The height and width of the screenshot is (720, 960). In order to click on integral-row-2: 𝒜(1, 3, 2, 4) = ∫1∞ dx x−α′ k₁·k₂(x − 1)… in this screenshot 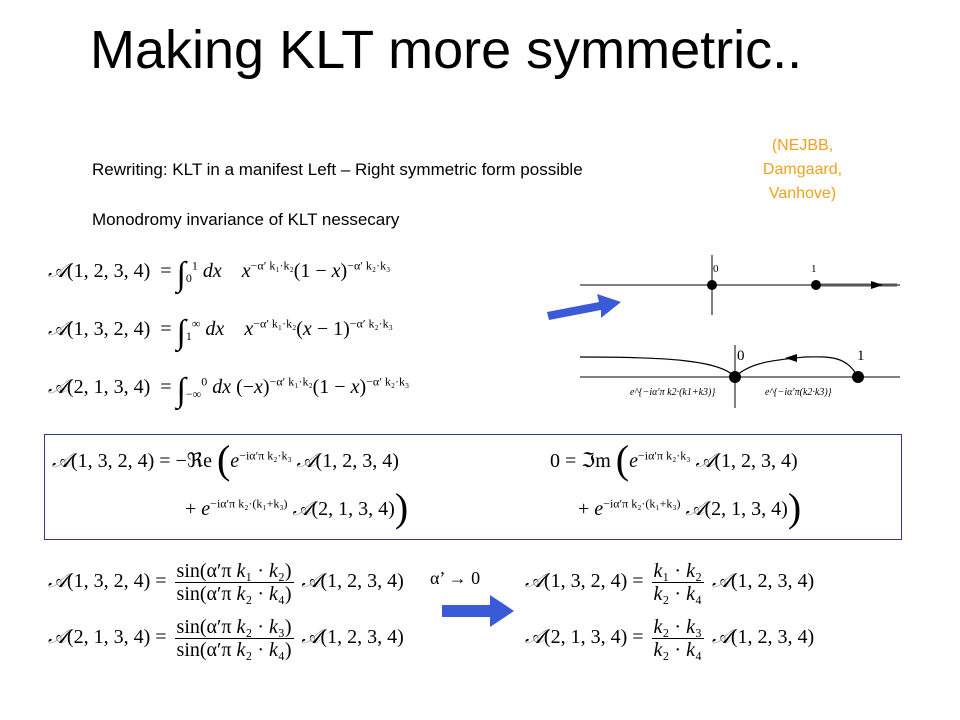, I will do `click(220, 332)`.